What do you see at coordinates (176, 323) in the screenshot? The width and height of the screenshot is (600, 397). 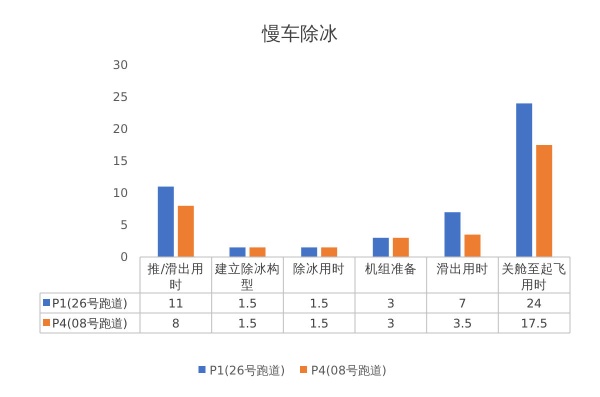 I see `data-label: 8` at bounding box center [176, 323].